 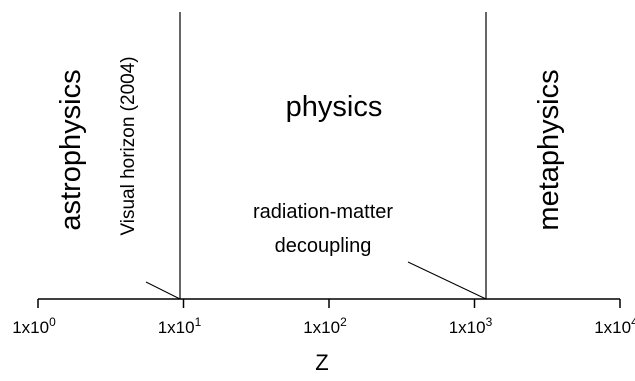 I want to click on x-tick-label: 1x10⁴, so click(x=614, y=326).